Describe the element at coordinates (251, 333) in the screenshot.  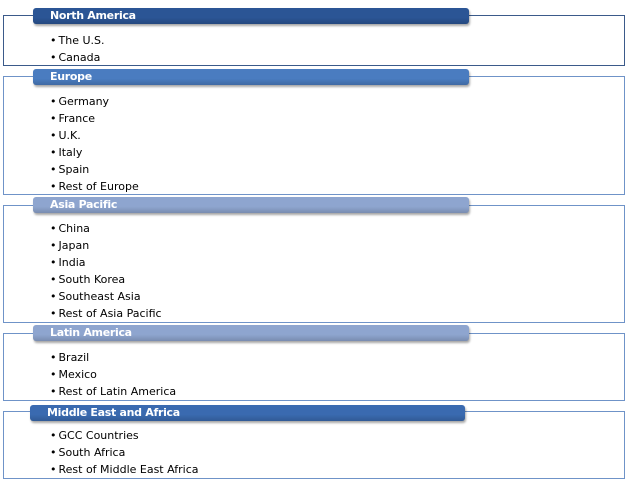
I see `region-header: Latin America` at that location.